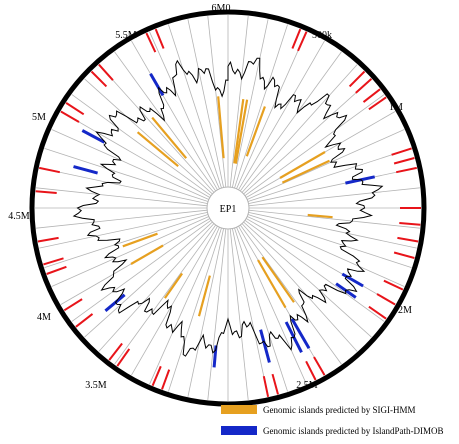 This screenshot has height=444, width=459. Describe the element at coordinates (221, 8) in the screenshot. I see `position-label-6m0: 6M0` at that location.